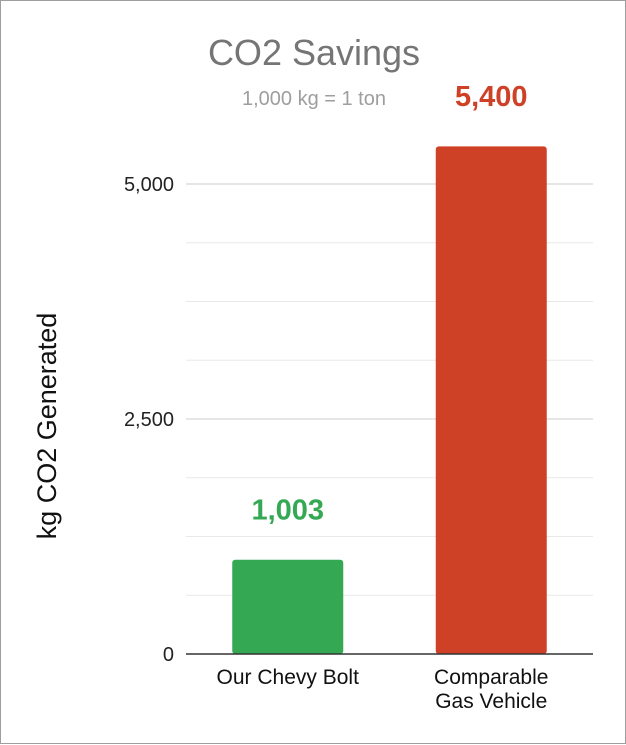  What do you see at coordinates (491, 677) in the screenshot?
I see `category-label-1-line-0: Comparable` at bounding box center [491, 677].